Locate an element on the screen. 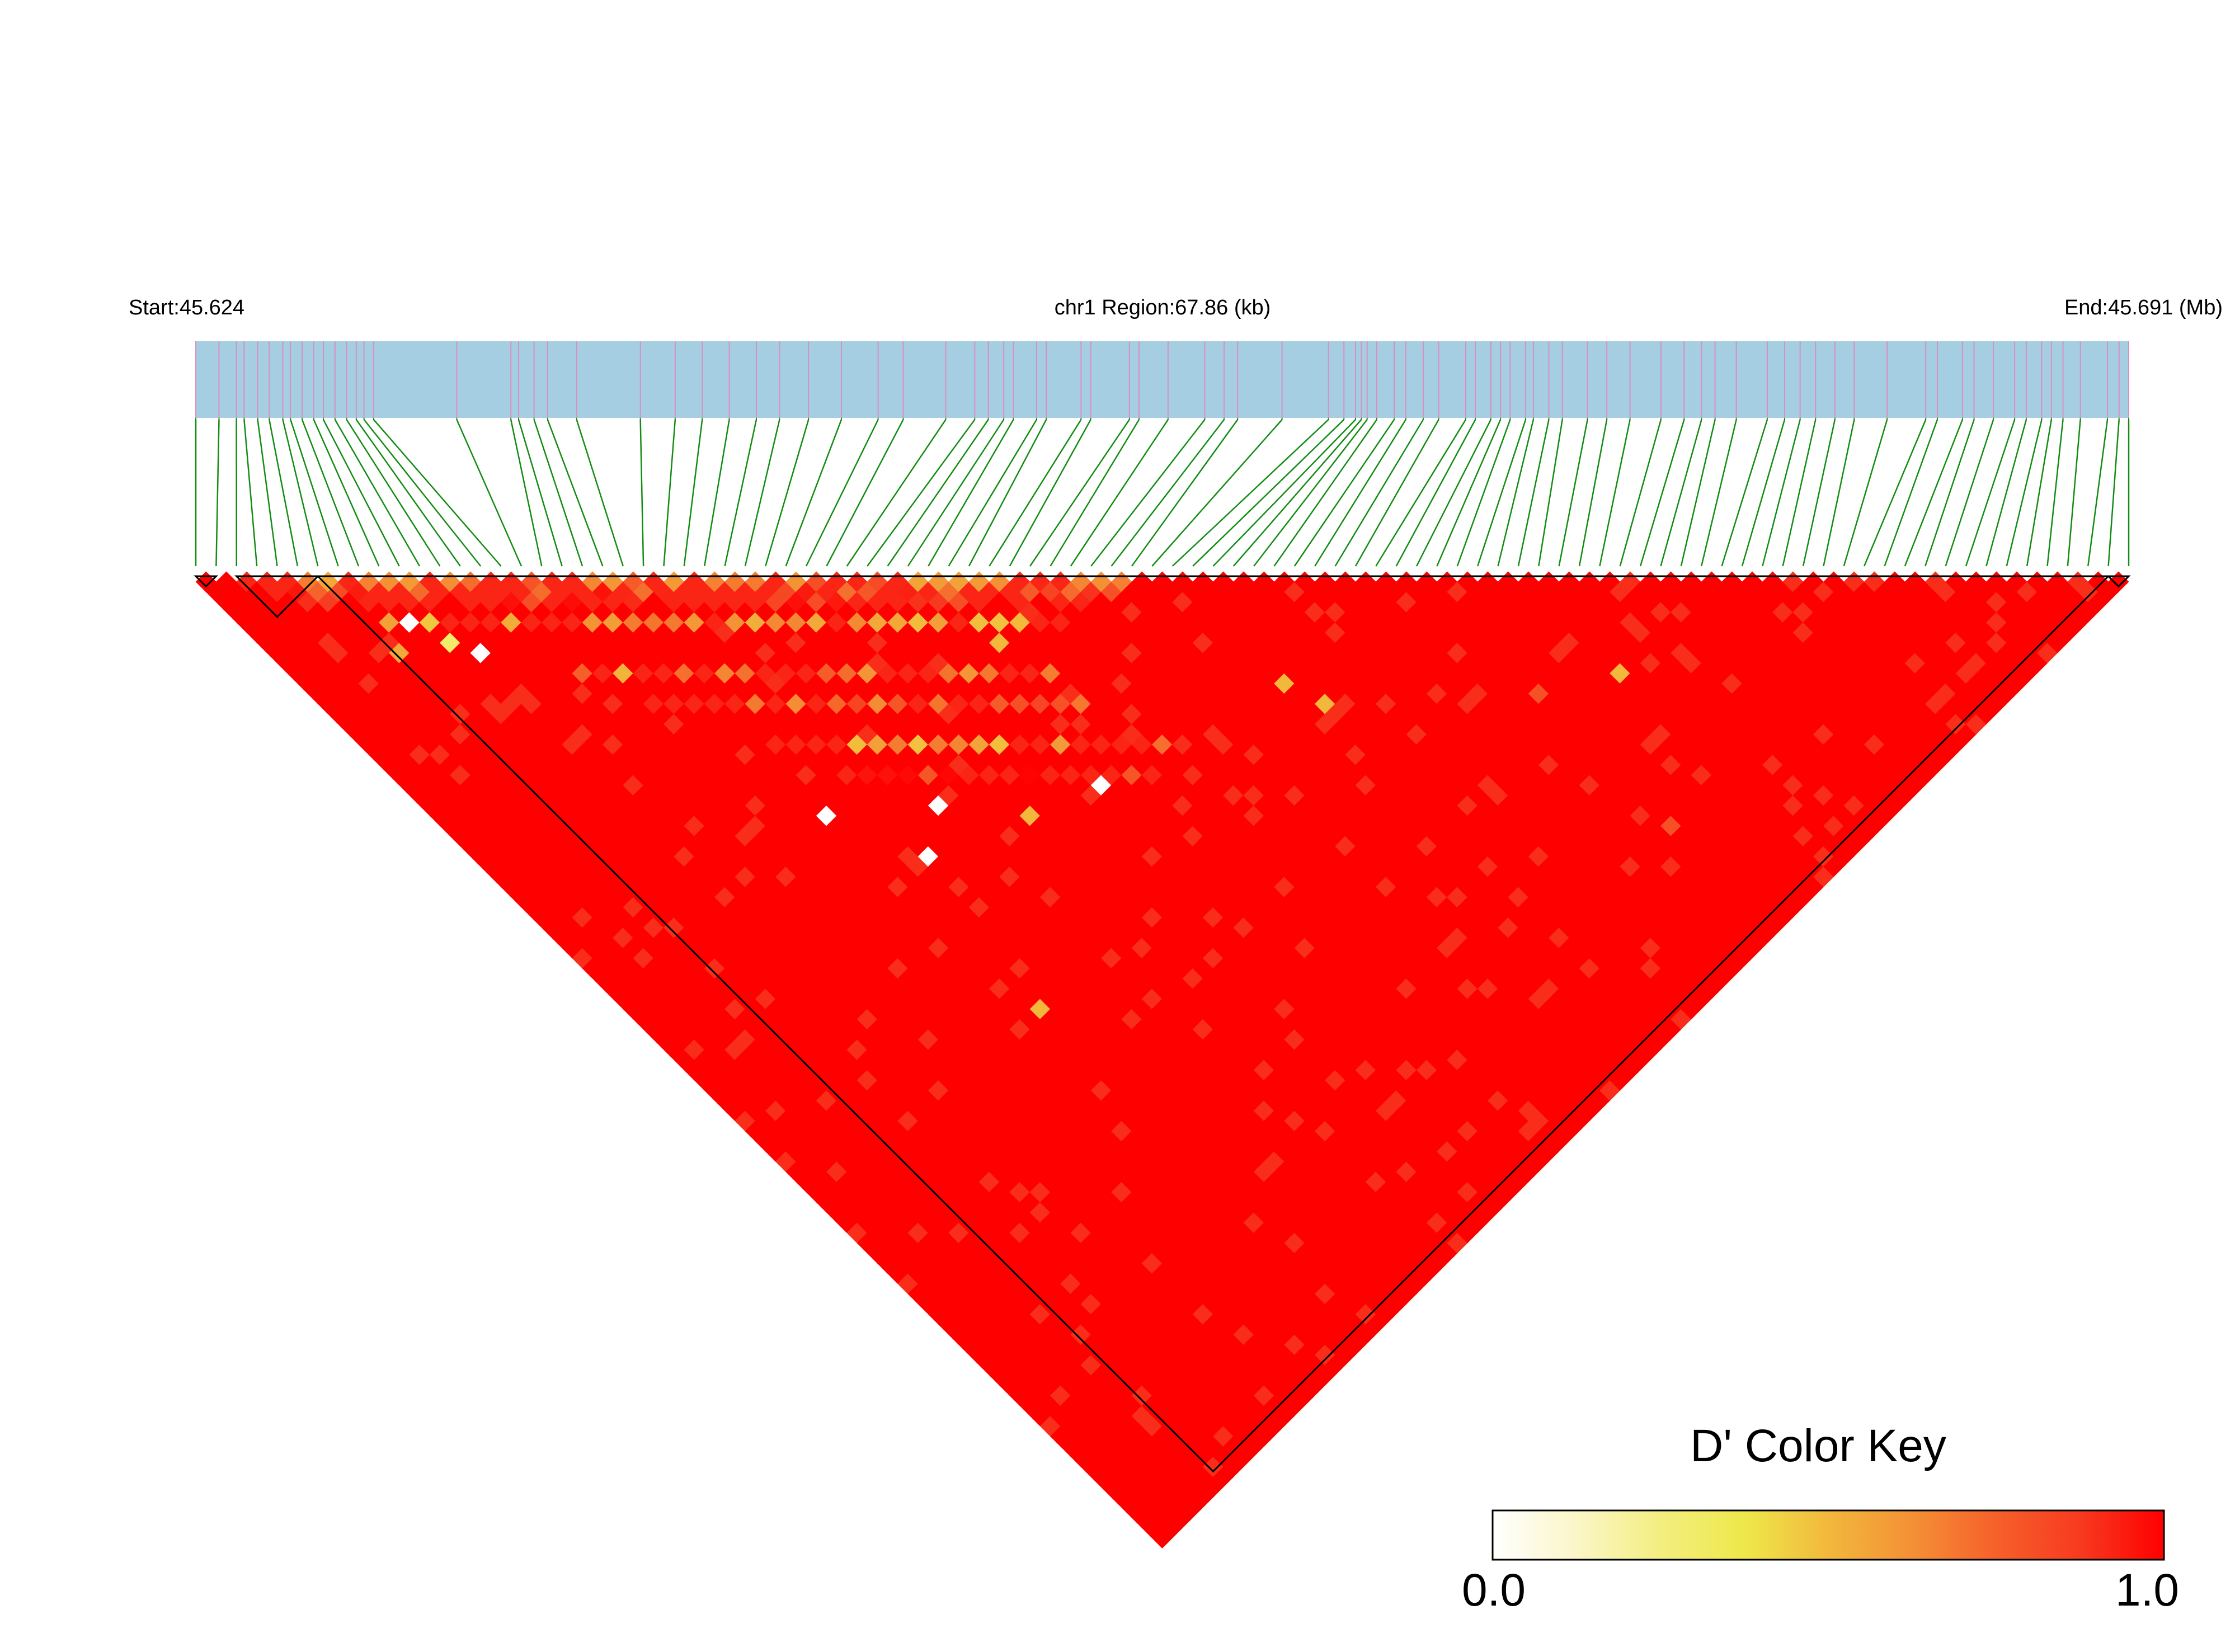 The height and width of the screenshot is (1652, 2235). color-key-bar is located at coordinates (1828, 1535).